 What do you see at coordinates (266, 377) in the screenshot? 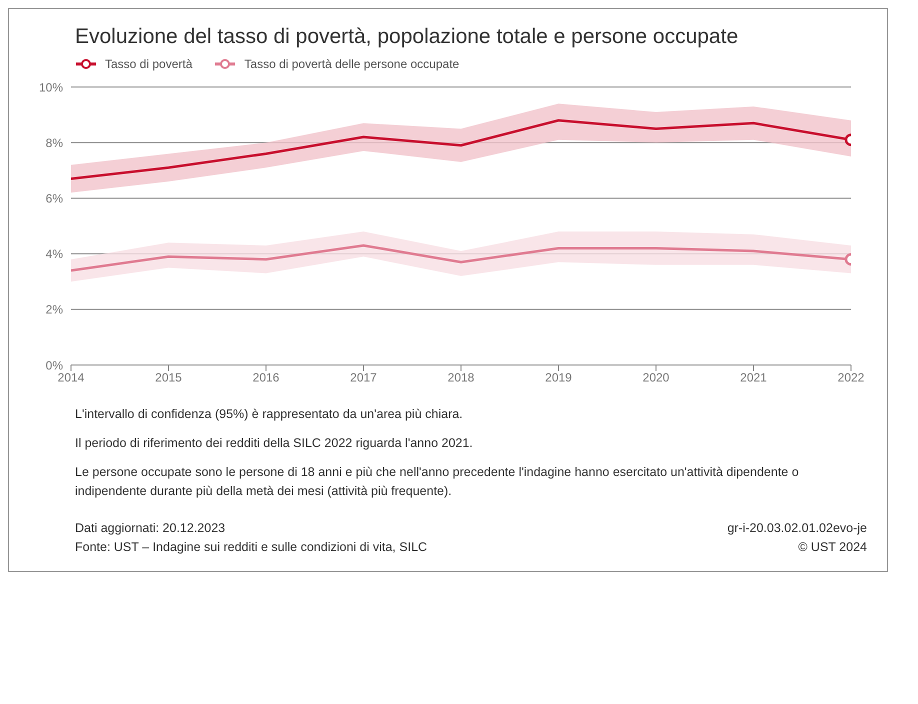
I see `x-tick-label: 2016` at bounding box center [266, 377].